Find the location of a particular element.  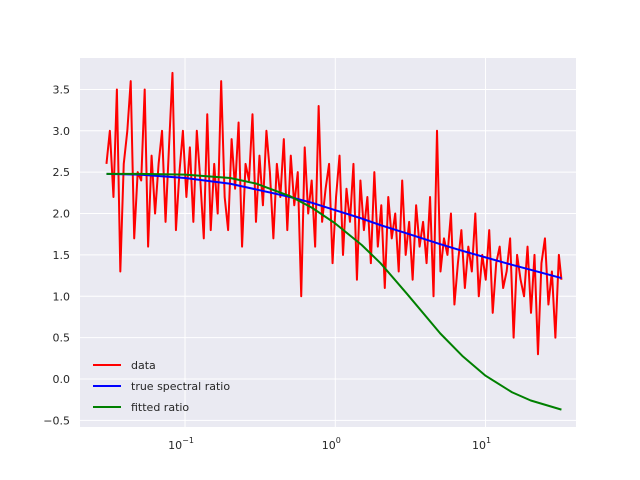

y-tick-label: 3.0 is located at coordinates (62, 131).